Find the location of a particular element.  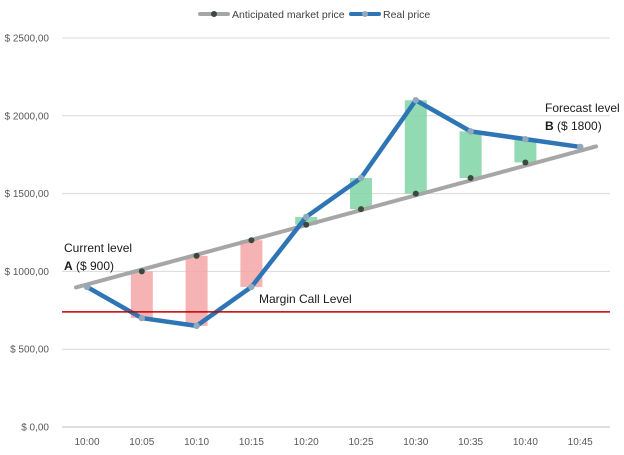

x-tick-label: 10:10 is located at coordinates (196, 442).